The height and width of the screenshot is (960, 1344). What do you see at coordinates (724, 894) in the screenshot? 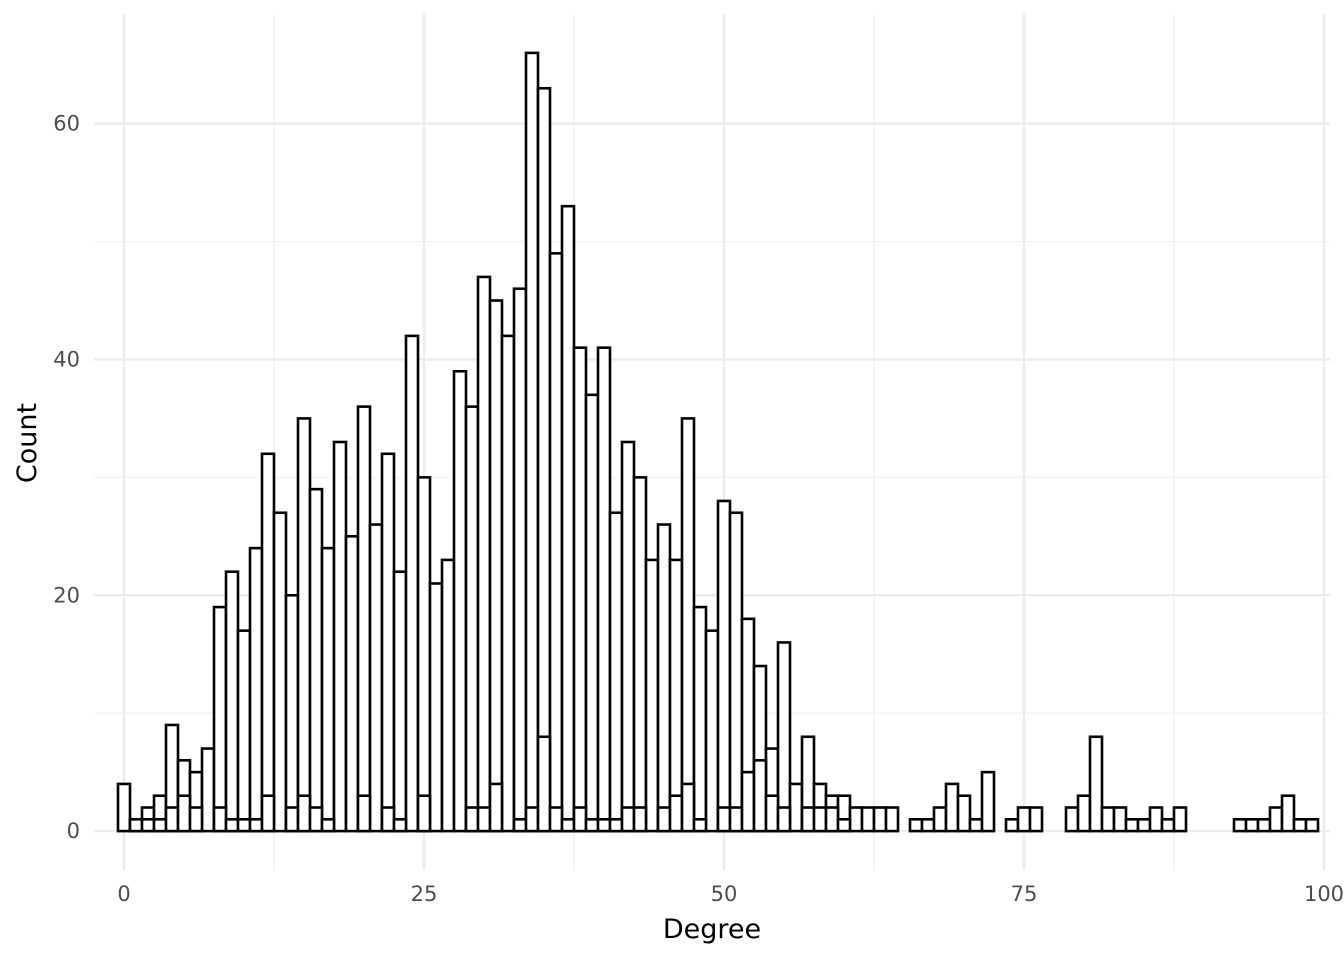
I see `x-tick-label: 50` at bounding box center [724, 894].